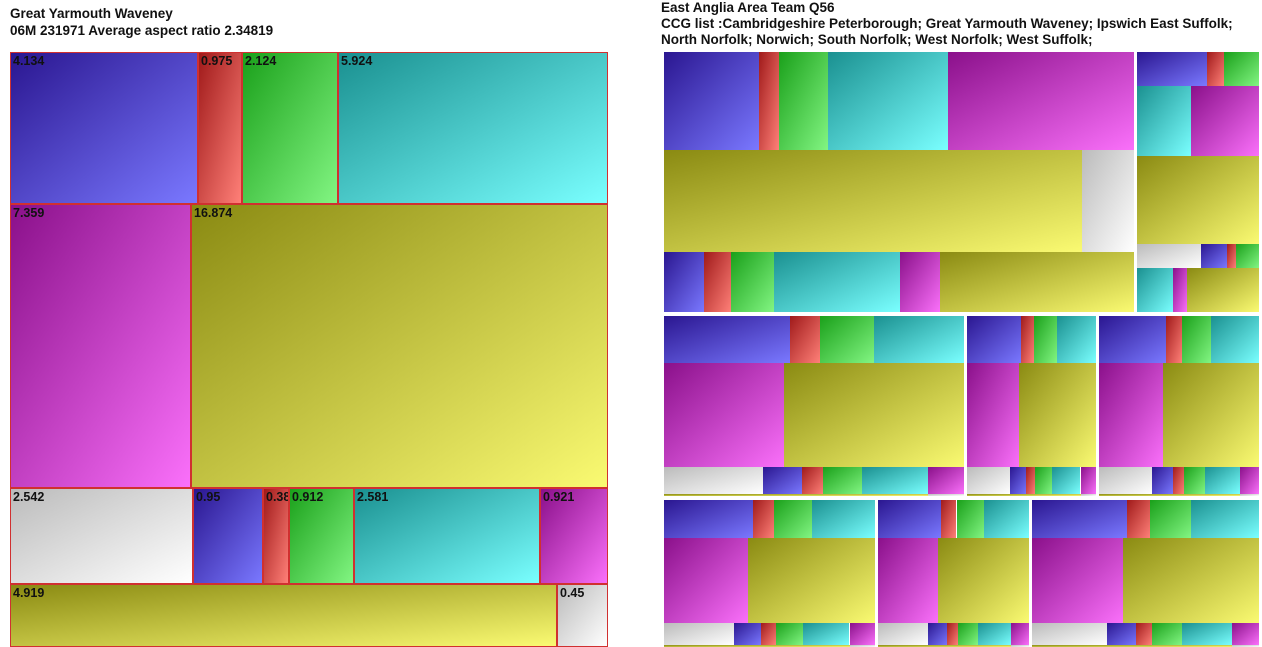  Describe the element at coordinates (104, 128) in the screenshot. I see `treemap-cell: 4.134` at that location.